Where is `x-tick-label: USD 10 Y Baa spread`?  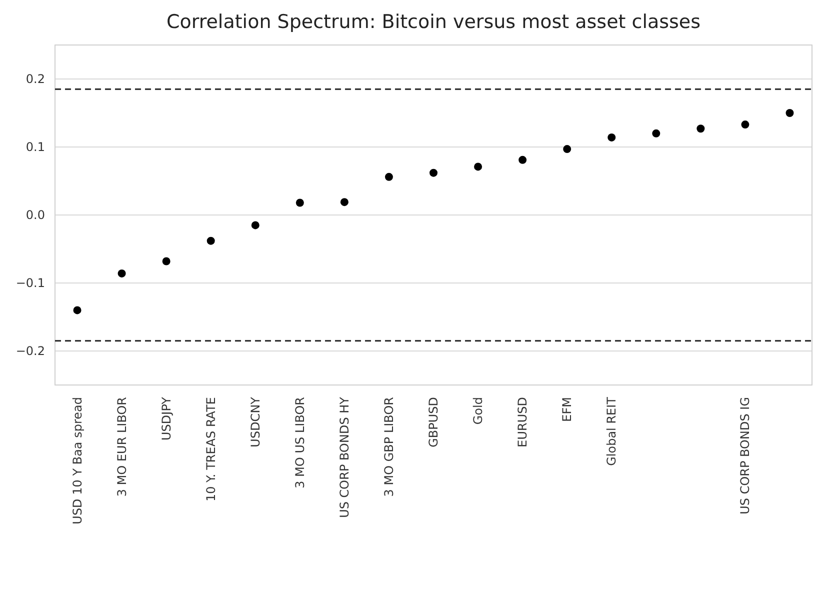 x-tick-label: USD 10 Y Baa spread is located at coordinates (77, 460).